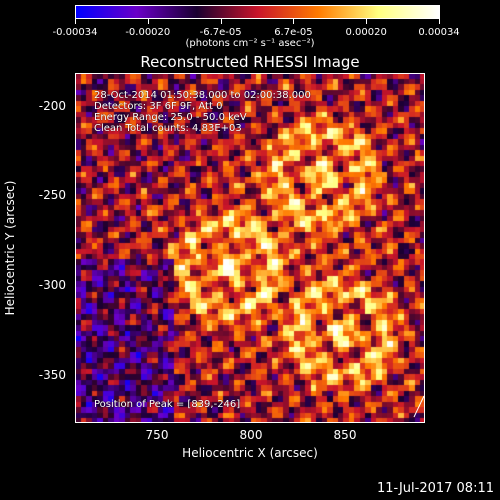 This screenshot has height=500, width=500. What do you see at coordinates (220, 32) in the screenshot?
I see `colorbar-tick-label: -6.7e-05` at bounding box center [220, 32].